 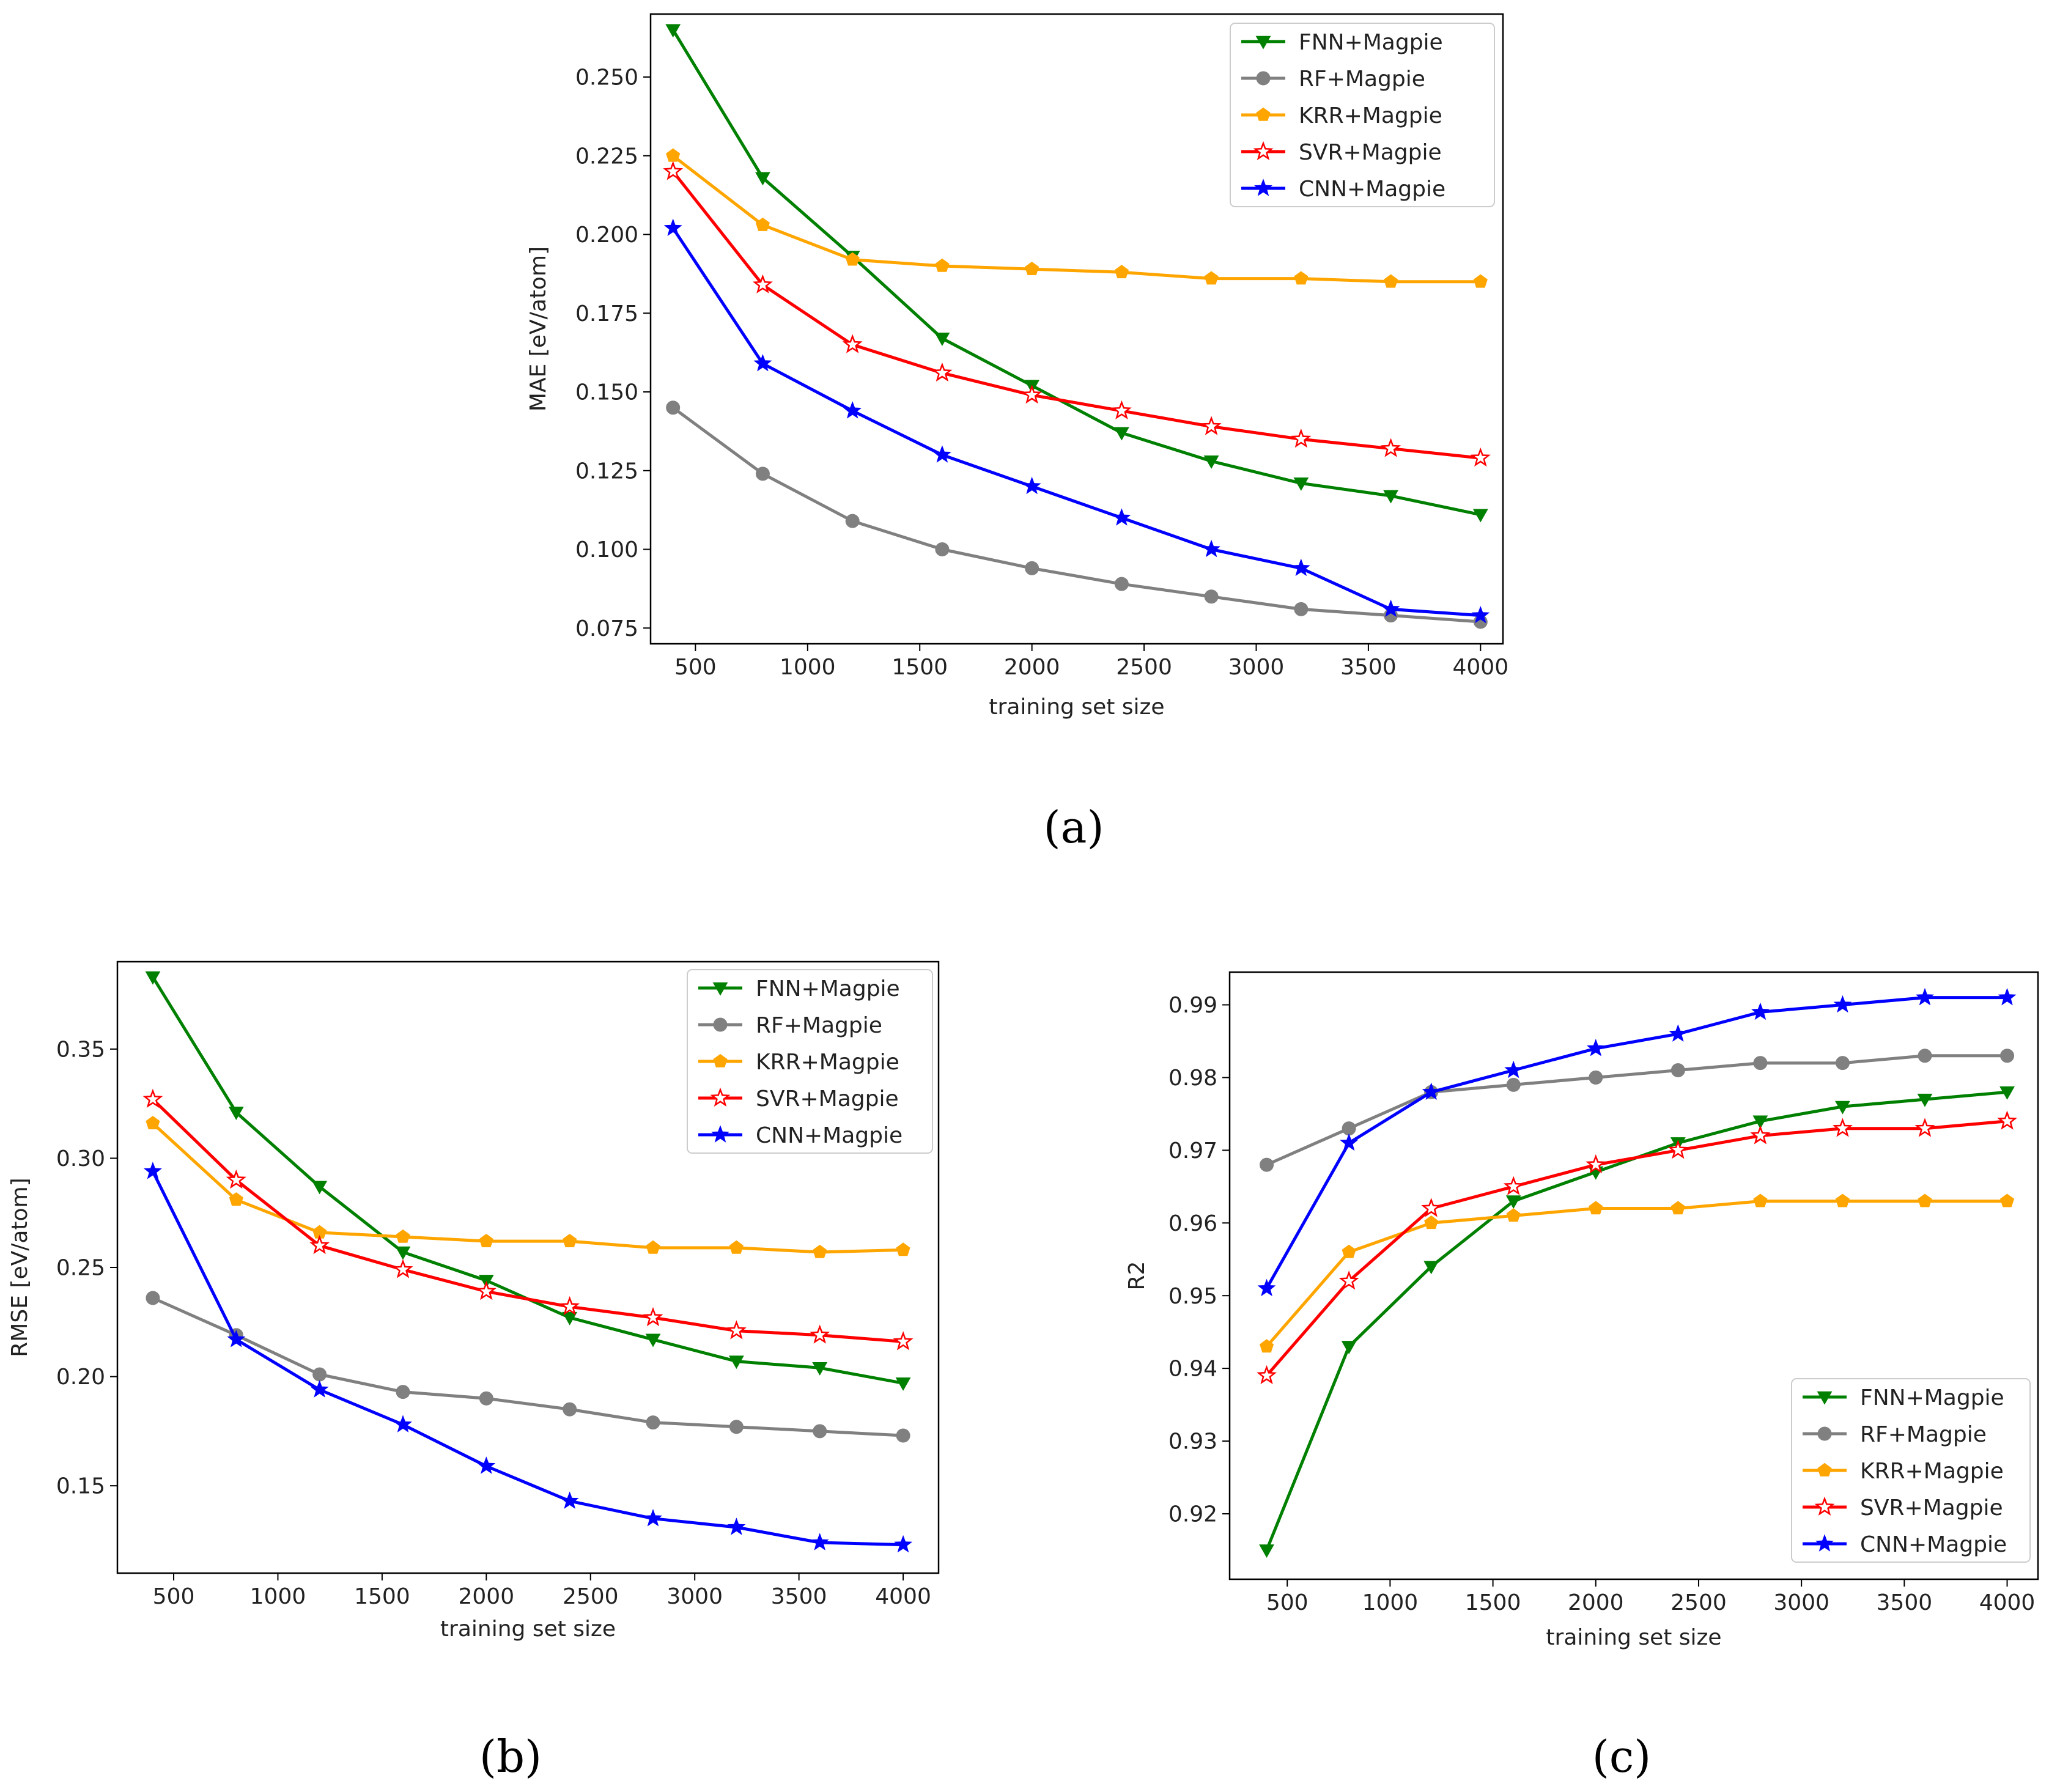 What do you see at coordinates (607, 549) in the screenshot?
I see `y-tick-label: 0.100` at bounding box center [607, 549].